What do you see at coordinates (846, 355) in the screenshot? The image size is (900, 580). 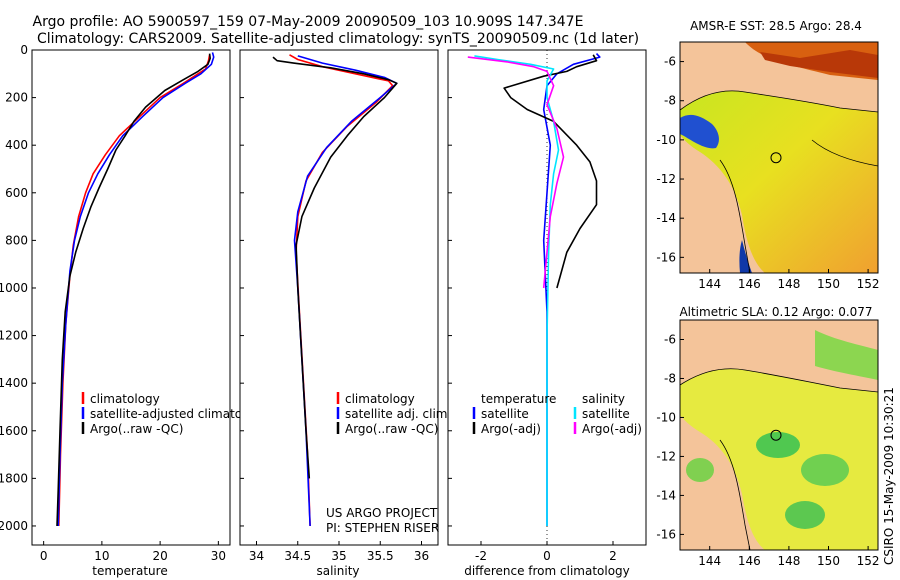 I see `sla-north-anomaly` at bounding box center [846, 355].